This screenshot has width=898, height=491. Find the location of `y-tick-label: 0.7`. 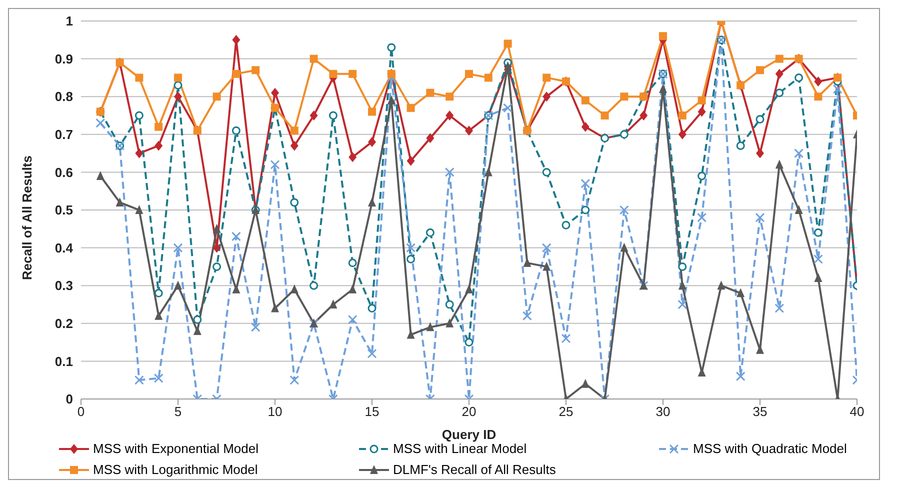

y-tick-label: 0.7 is located at coordinates (63, 134).